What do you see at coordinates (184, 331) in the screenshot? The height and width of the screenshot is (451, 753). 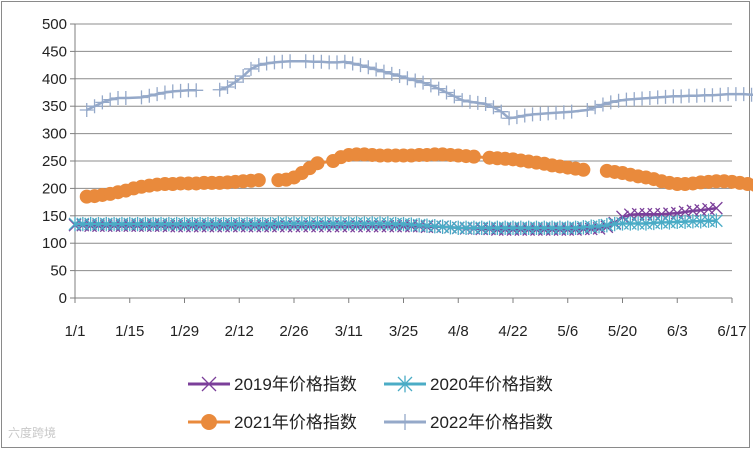 I see `x-tick-label: 1/29` at bounding box center [184, 331].